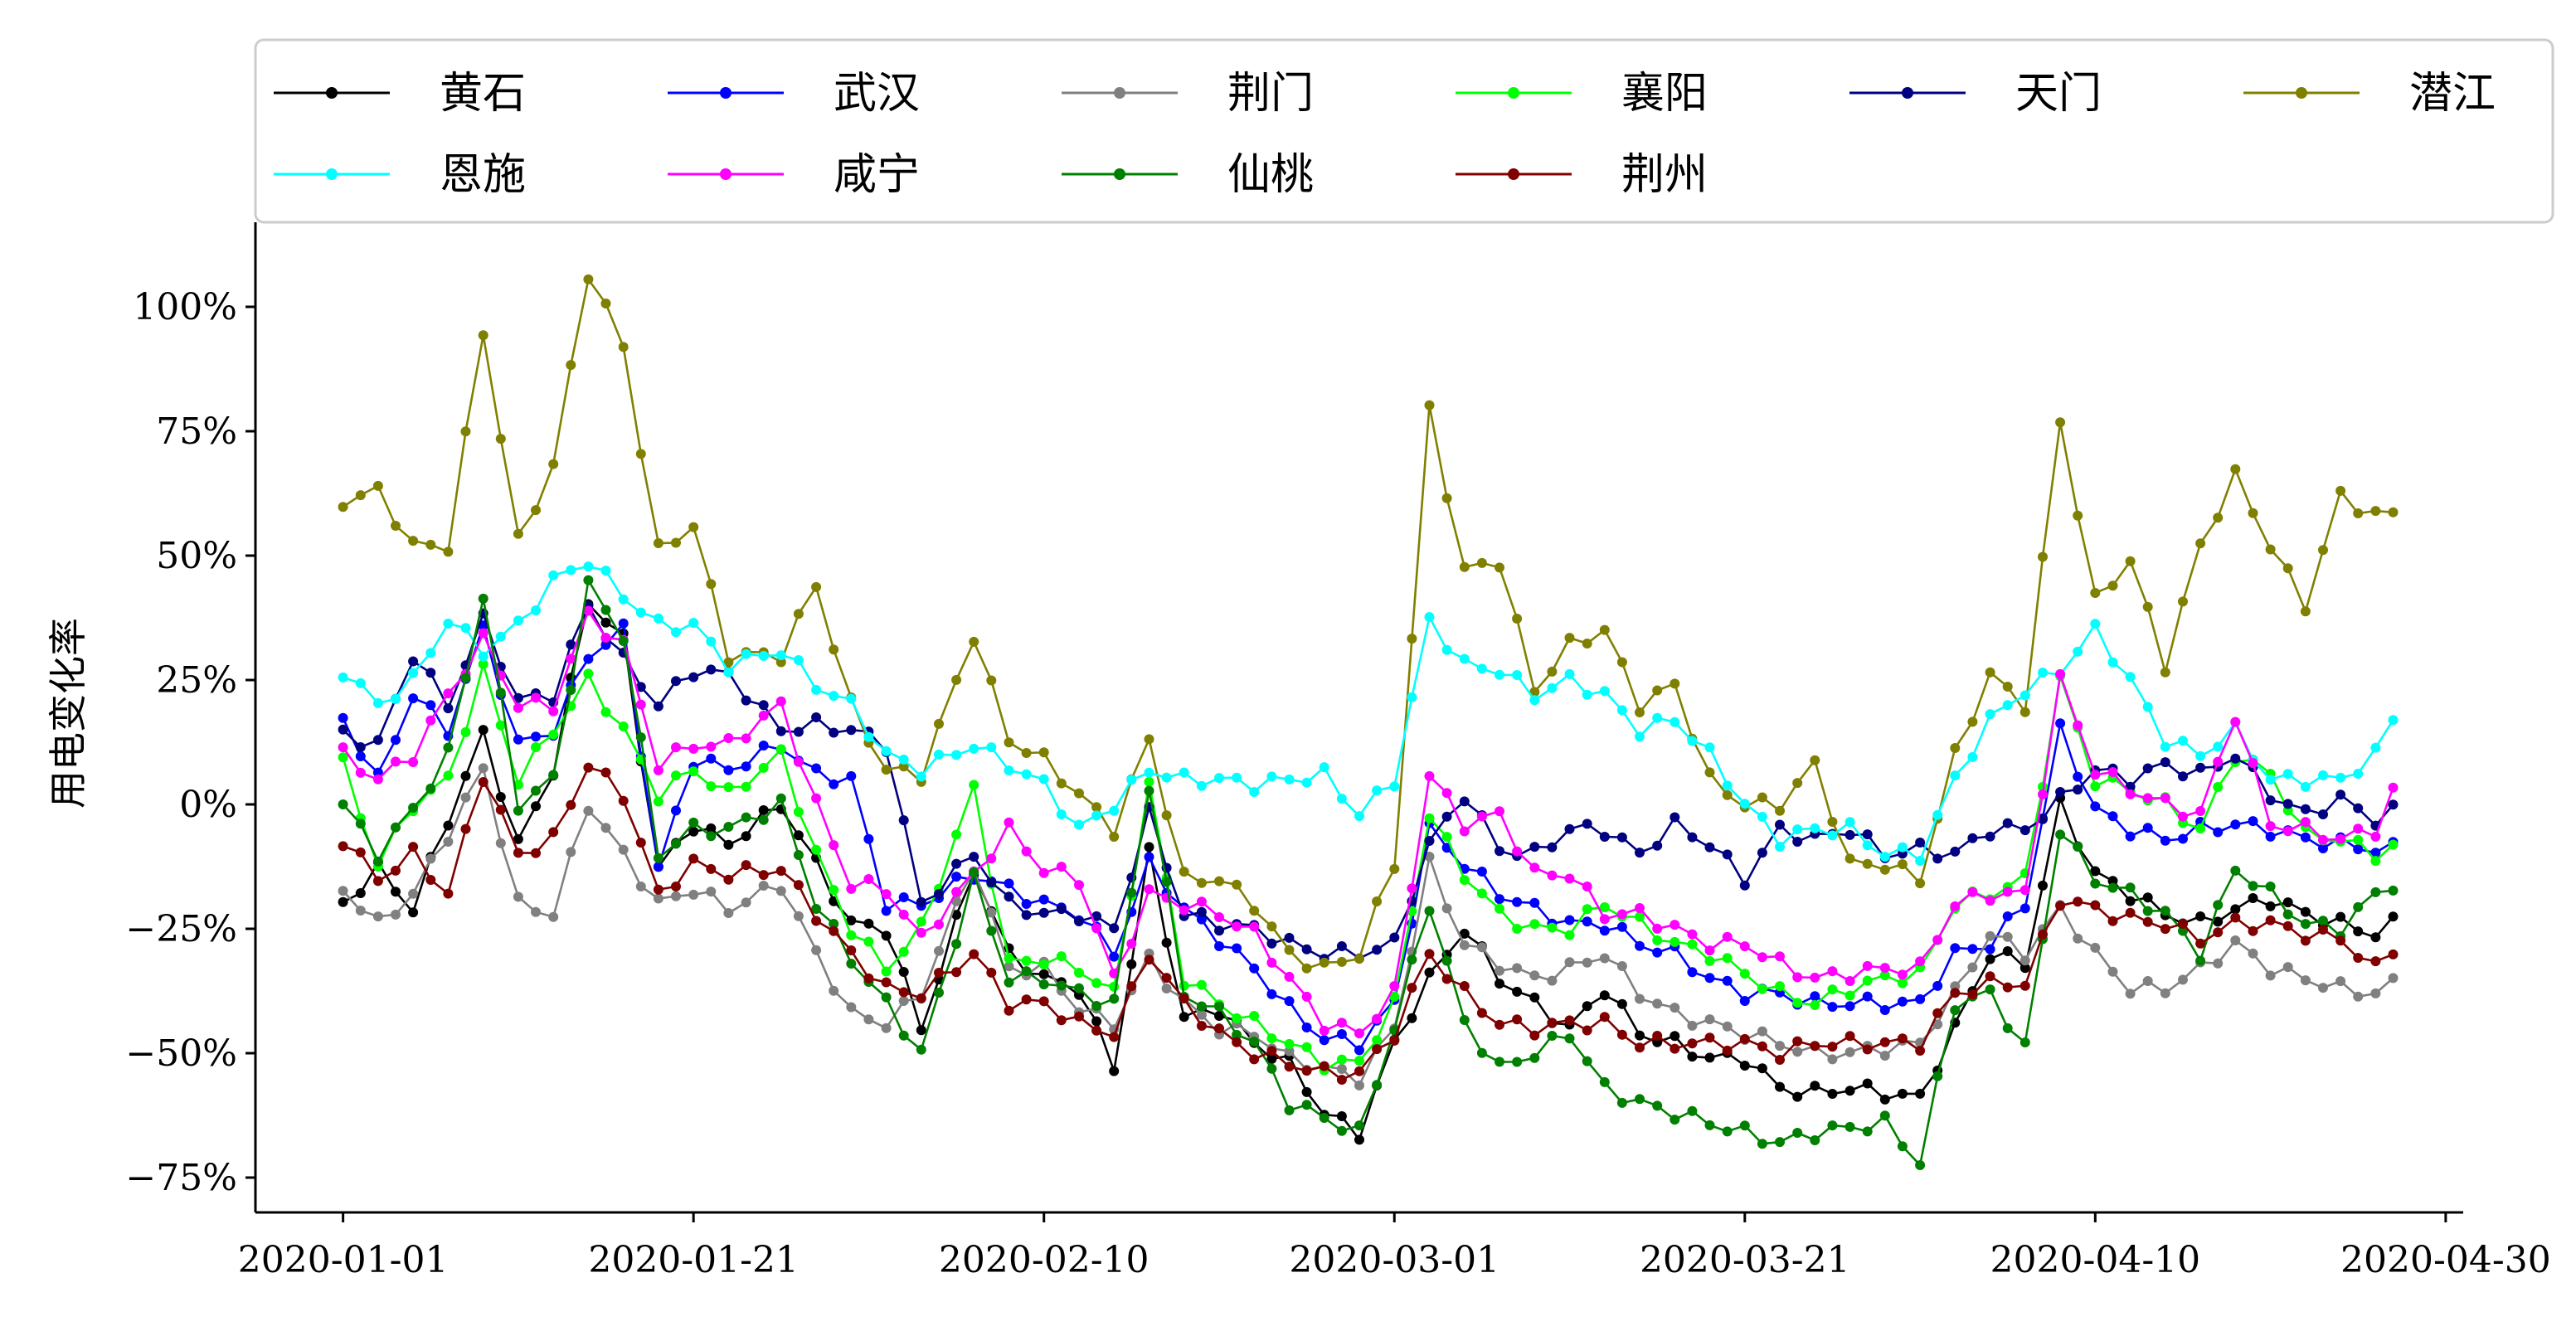  I want to click on legend-item: 恩施, so click(400, 175).